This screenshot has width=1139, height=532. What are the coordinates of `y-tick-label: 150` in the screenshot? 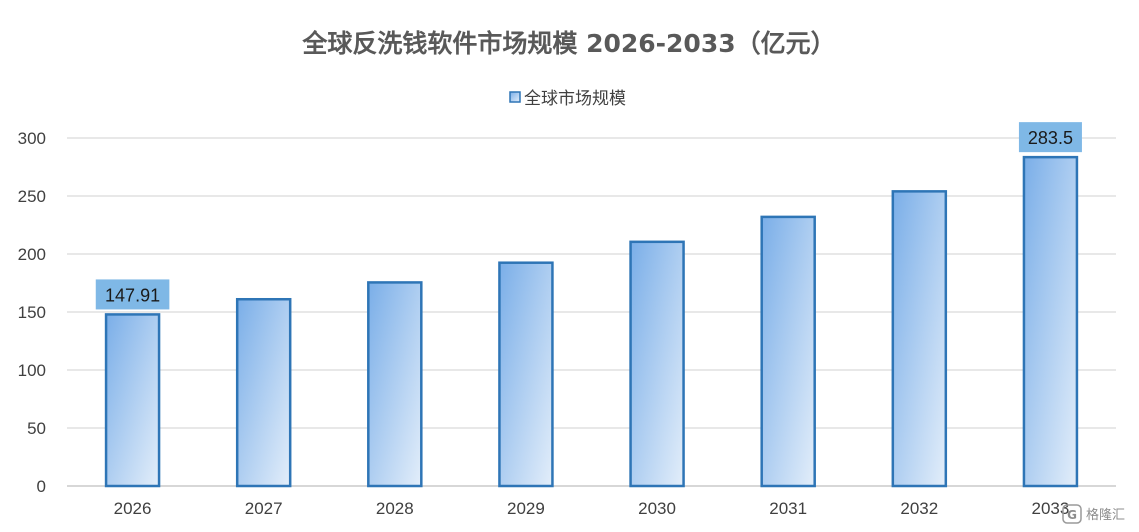 It's located at (32, 312).